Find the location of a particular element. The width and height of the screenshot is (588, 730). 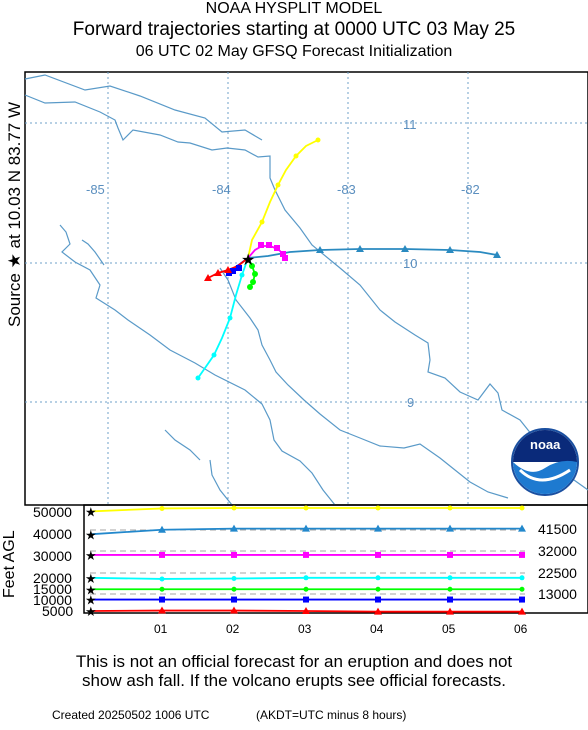

lat-label: 9 is located at coordinates (410, 402).